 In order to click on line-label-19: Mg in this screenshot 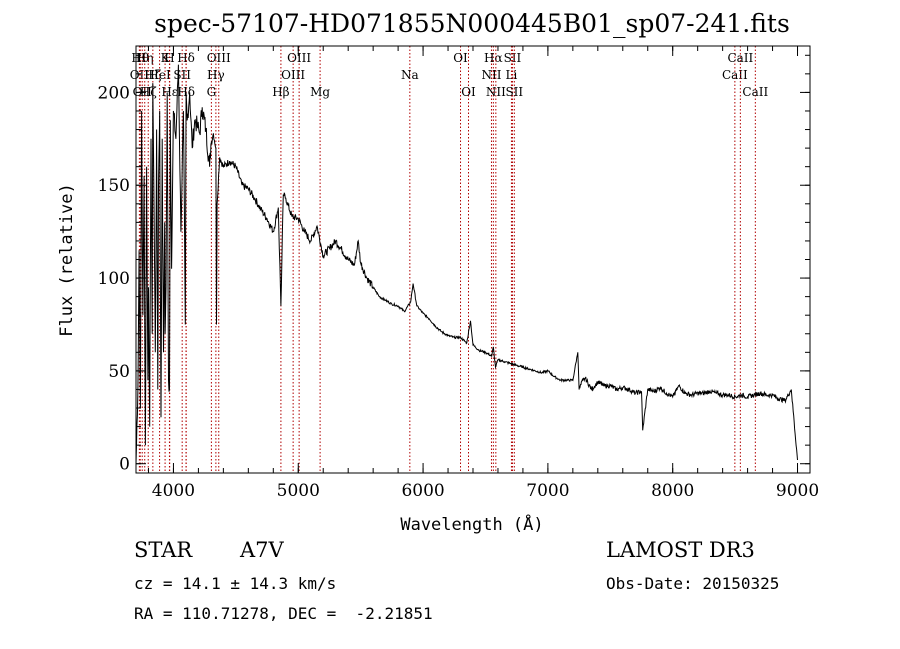, I will do `click(320, 92)`.